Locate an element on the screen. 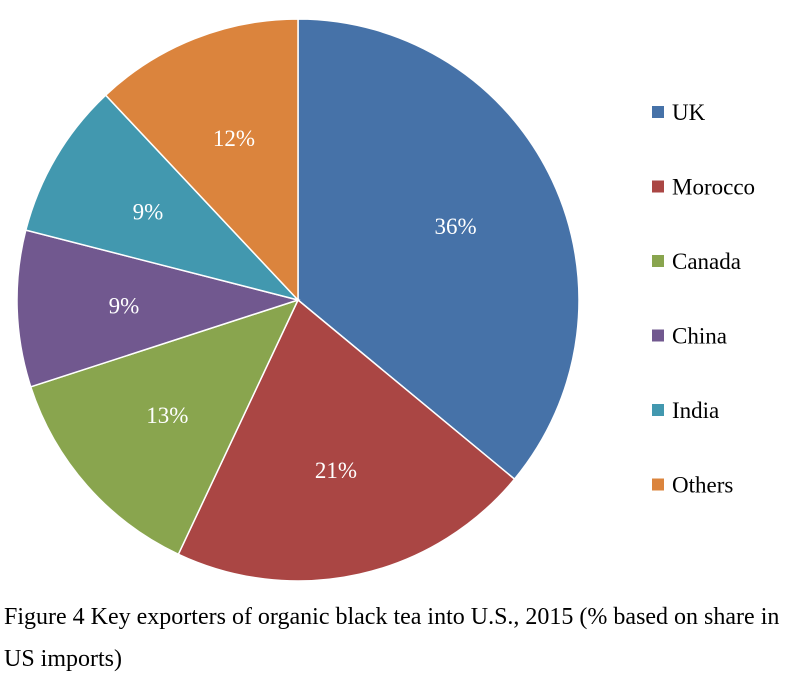 The image size is (800, 688). data-label-canada: 13% is located at coordinates (167, 415).